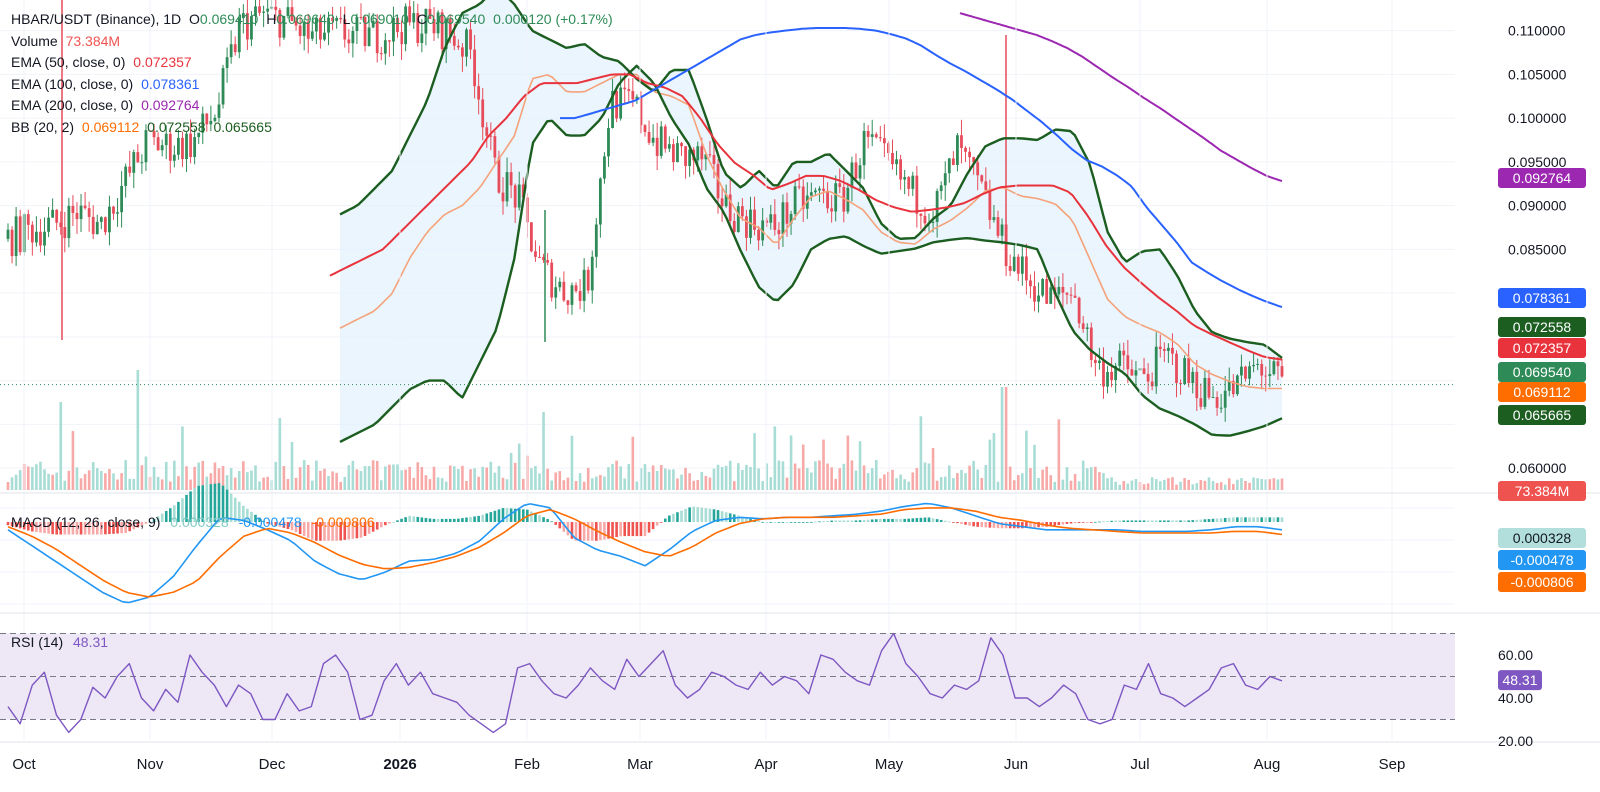  Describe the element at coordinates (96, 19) in the screenshot. I see `symbol-label: HBAR/USDT (Binance), 1D` at that location.